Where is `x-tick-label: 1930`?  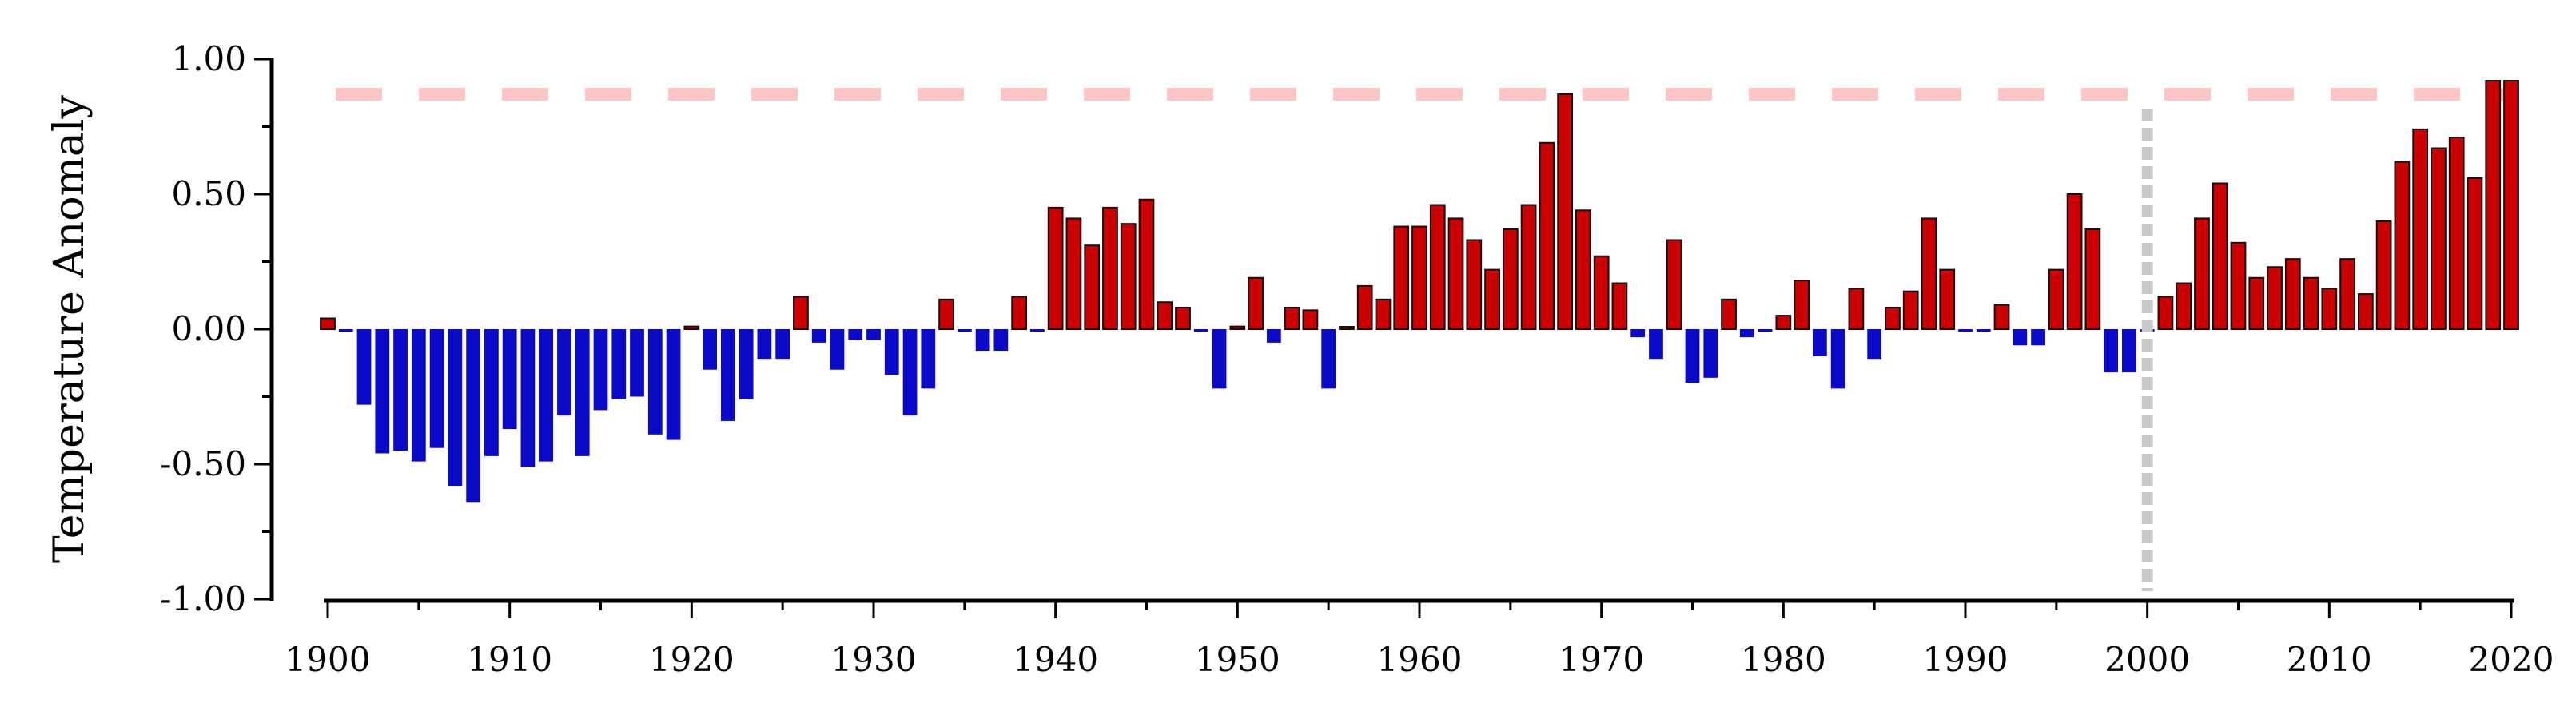 x-tick-label: 1930 is located at coordinates (874, 659).